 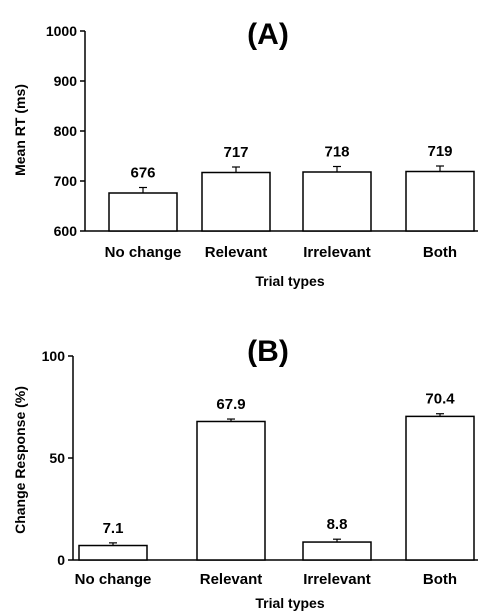 I want to click on panel-a-ytick-label: 800, so click(x=66, y=131).